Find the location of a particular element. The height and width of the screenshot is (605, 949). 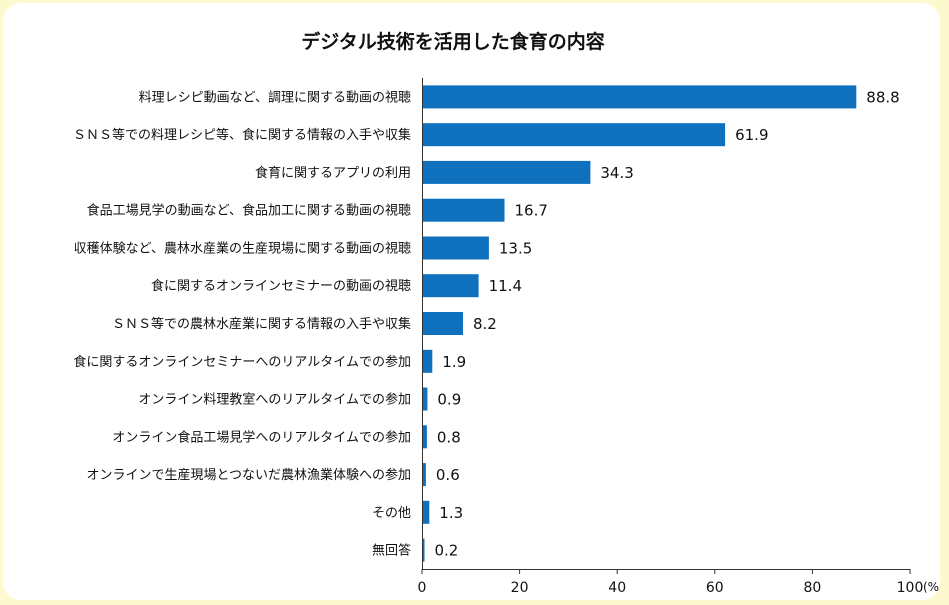

value-label-7: 1.9 is located at coordinates (454, 362).